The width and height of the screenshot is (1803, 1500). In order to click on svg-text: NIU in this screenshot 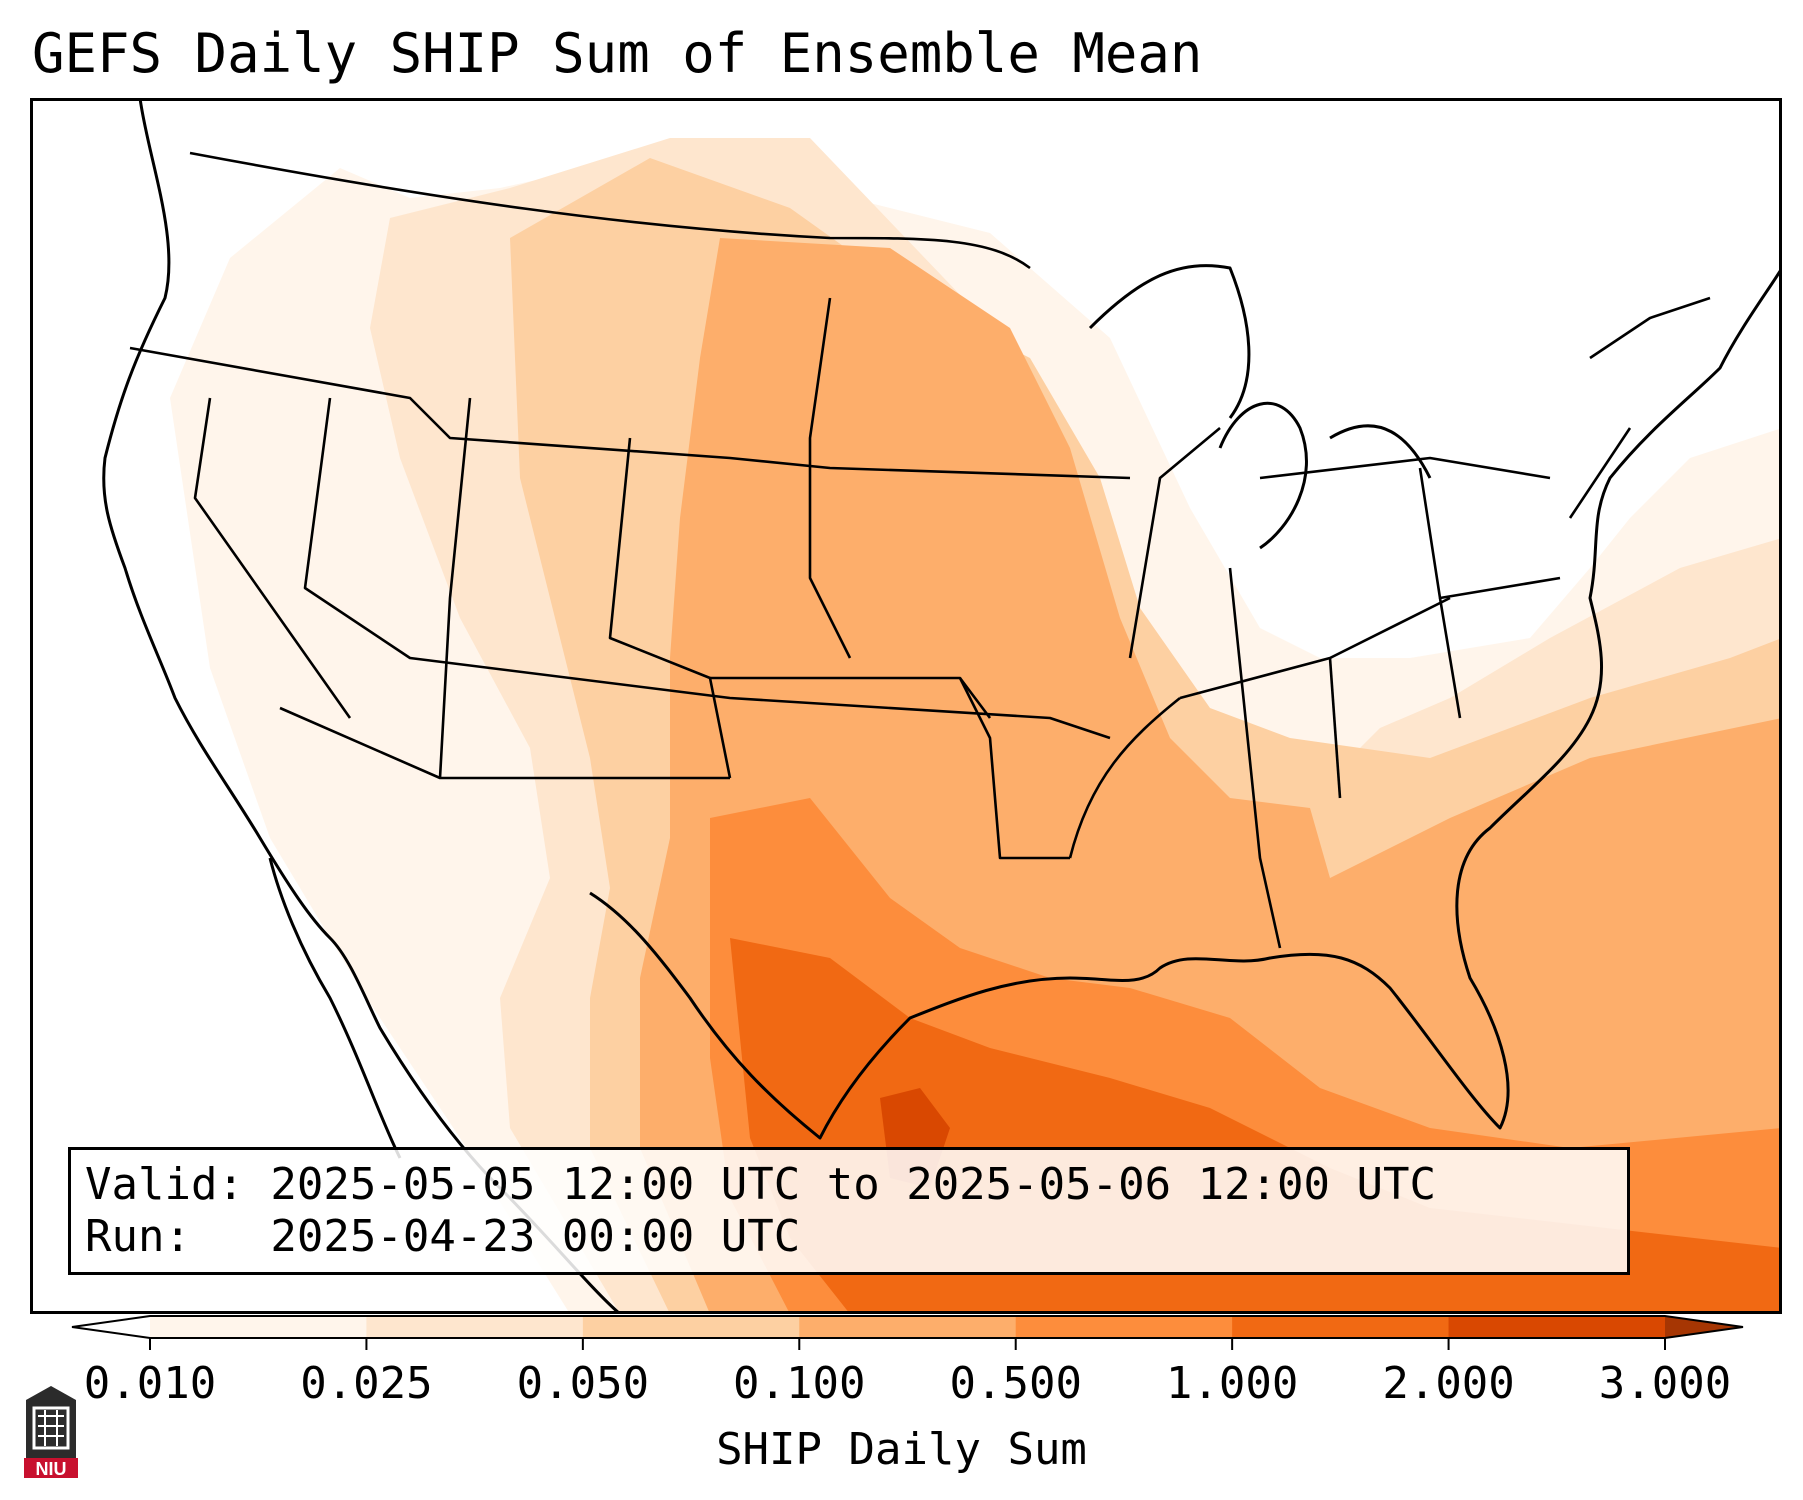, I will do `click(51, 1469)`.